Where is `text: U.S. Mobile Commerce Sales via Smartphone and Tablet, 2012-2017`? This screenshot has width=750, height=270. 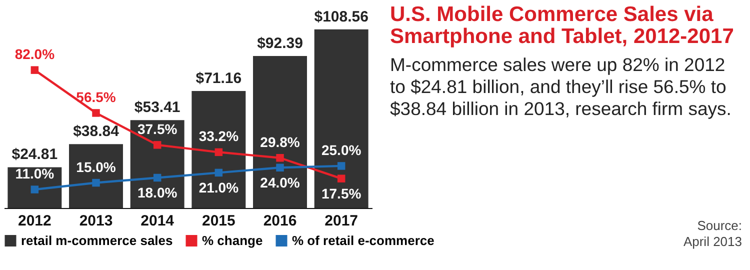
text: U.S. Mobile Commerce Sales via Smartphone and Tablet, 2012-2017 is located at coordinates (562, 25).